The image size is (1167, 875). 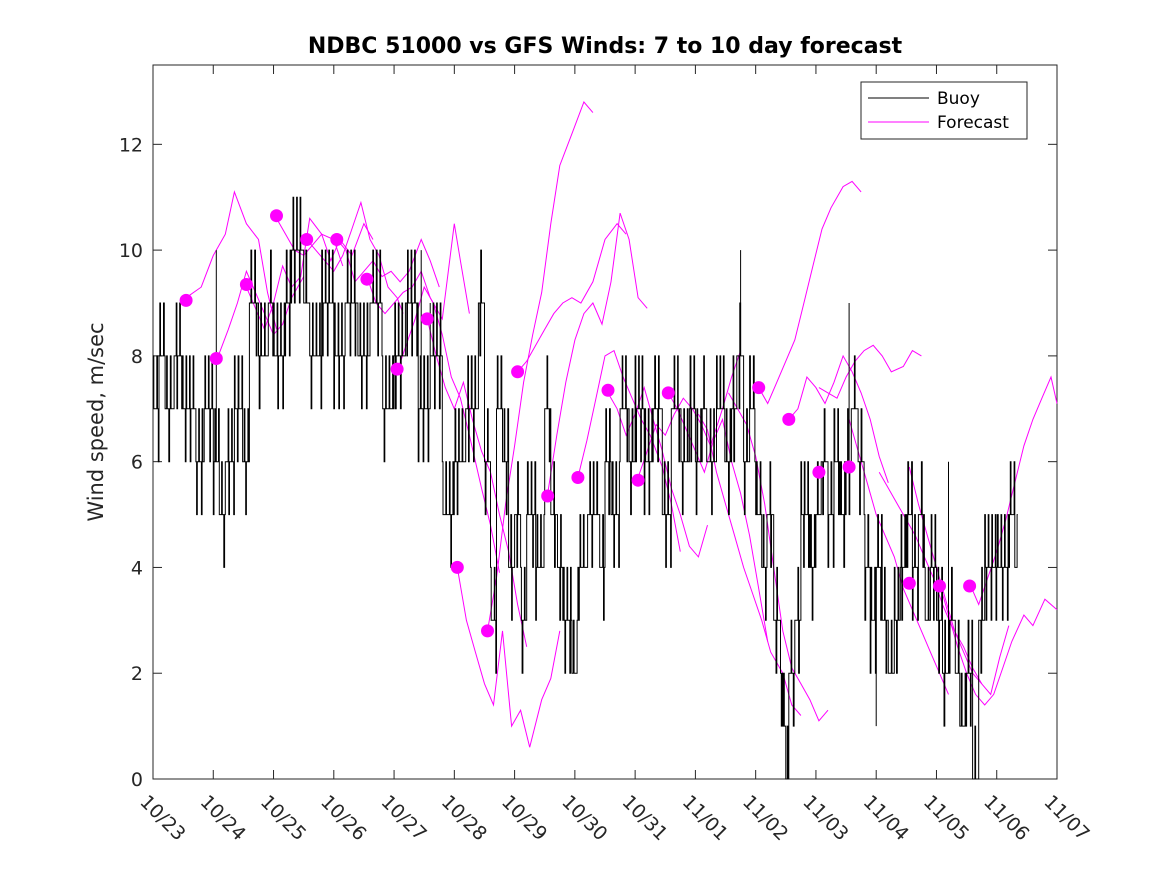 What do you see at coordinates (645, 818) in the screenshot?
I see `x-tick-label: 10/31` at bounding box center [645, 818].